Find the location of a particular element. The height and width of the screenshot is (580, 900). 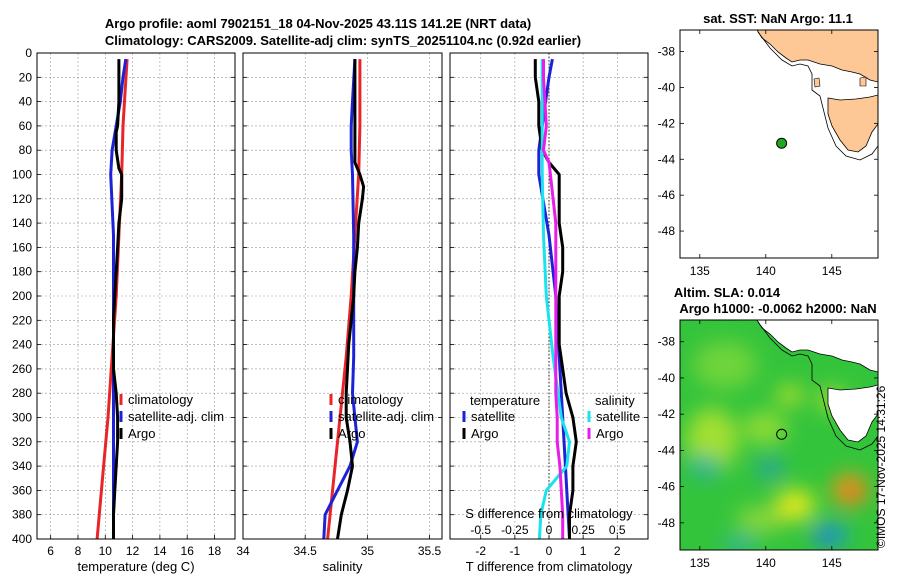

series-line-salinity-satellite is located at coordinates (554, 299).